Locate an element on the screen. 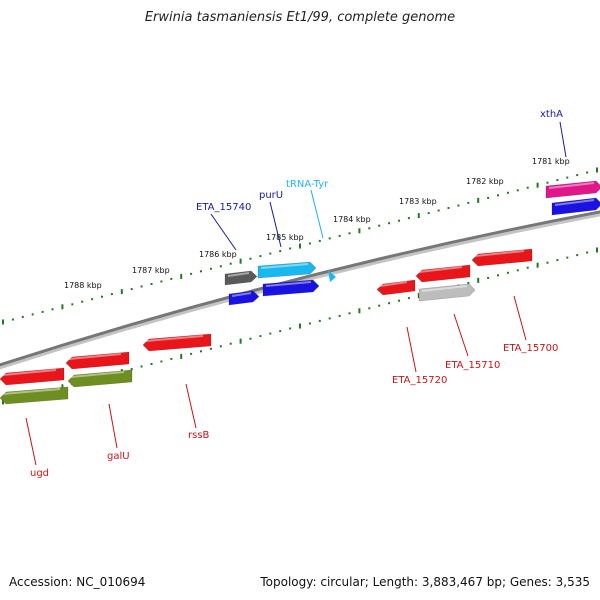  gene-label-trna-tyr: tRNA-Tyr is located at coordinates (307, 184).